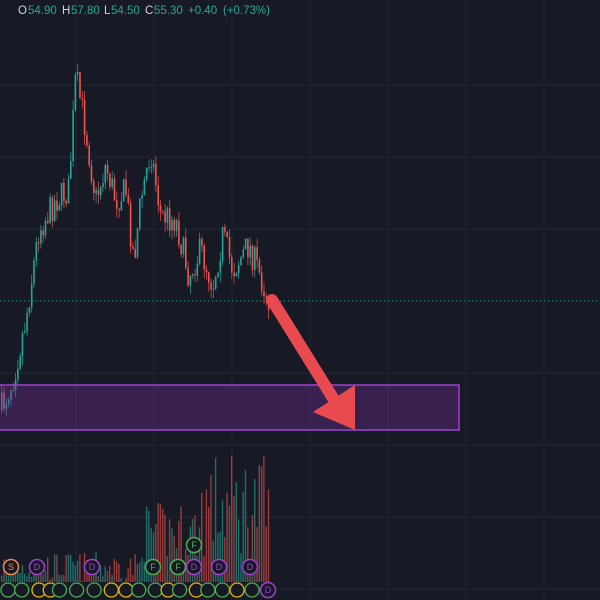 This screenshot has height=600, width=600. I want to click on event-marker, so click(219, 567).